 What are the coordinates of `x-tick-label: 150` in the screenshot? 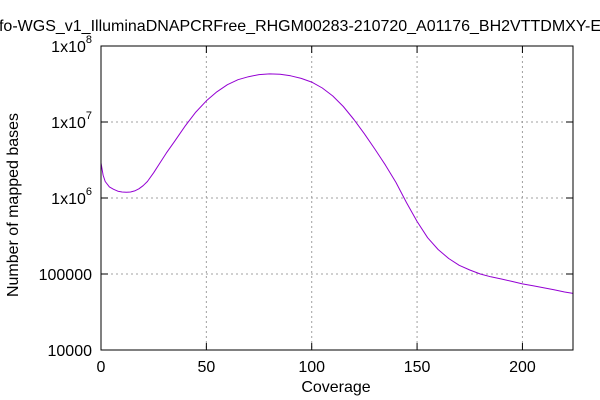 It's located at (417, 367).